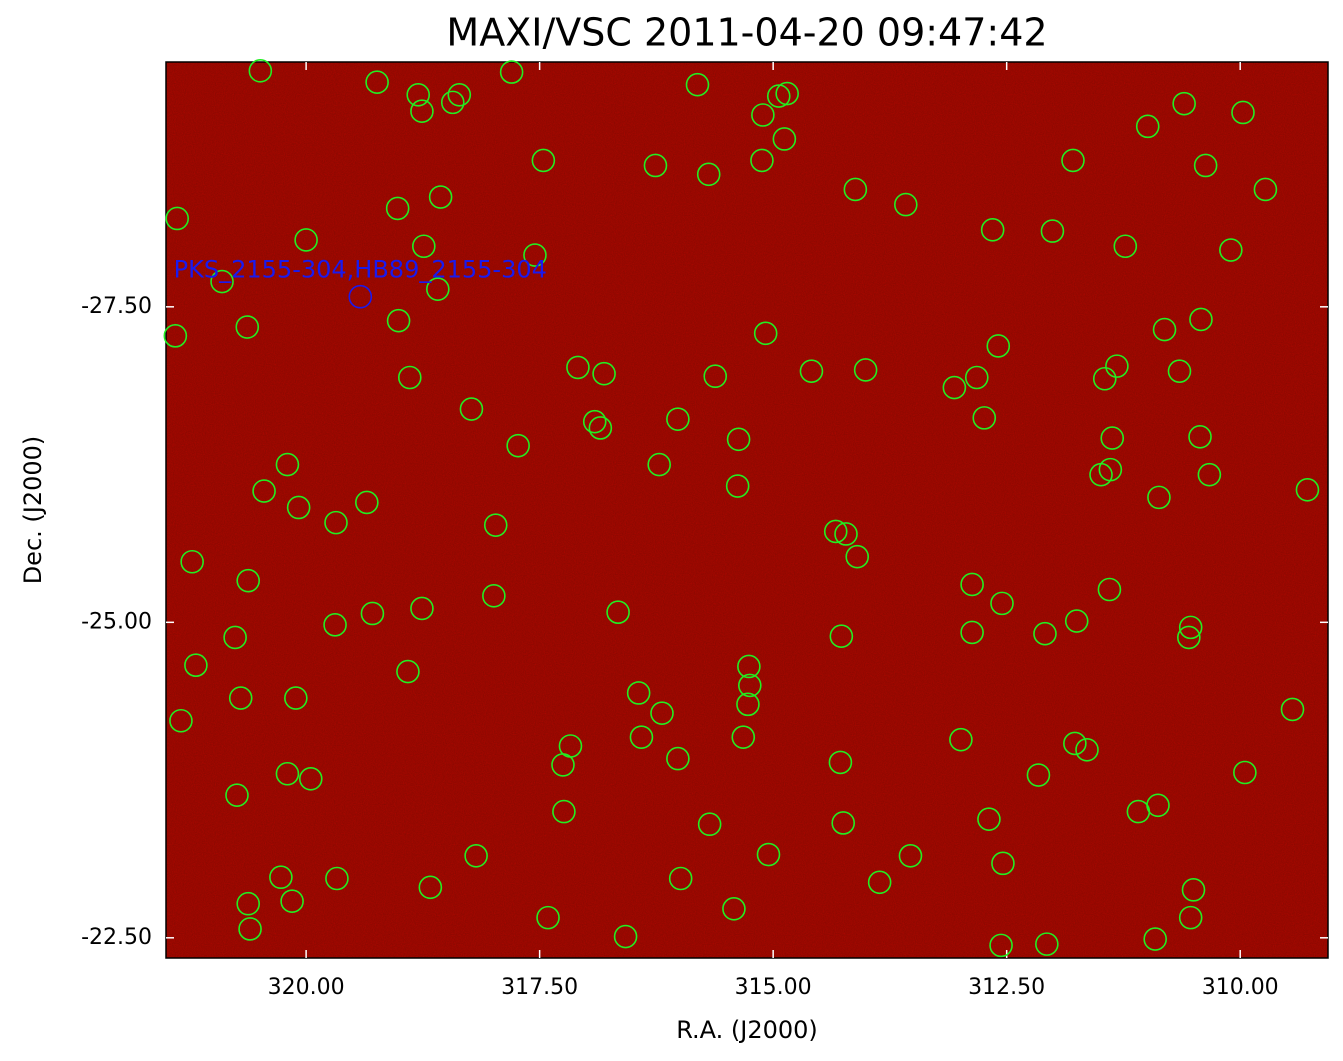 The image size is (1343, 1061). Describe the element at coordinates (33, 510) in the screenshot. I see `y-axis-label: Dec. (J2000)` at that location.